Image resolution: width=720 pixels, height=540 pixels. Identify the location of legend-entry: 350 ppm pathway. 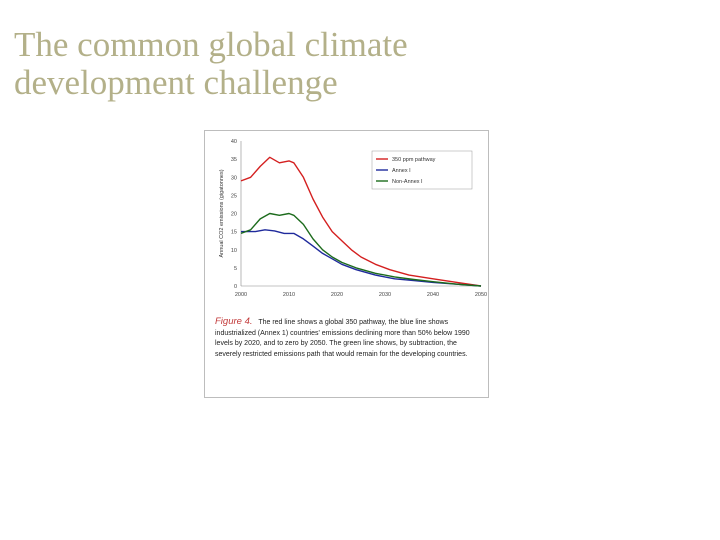
(414, 160).